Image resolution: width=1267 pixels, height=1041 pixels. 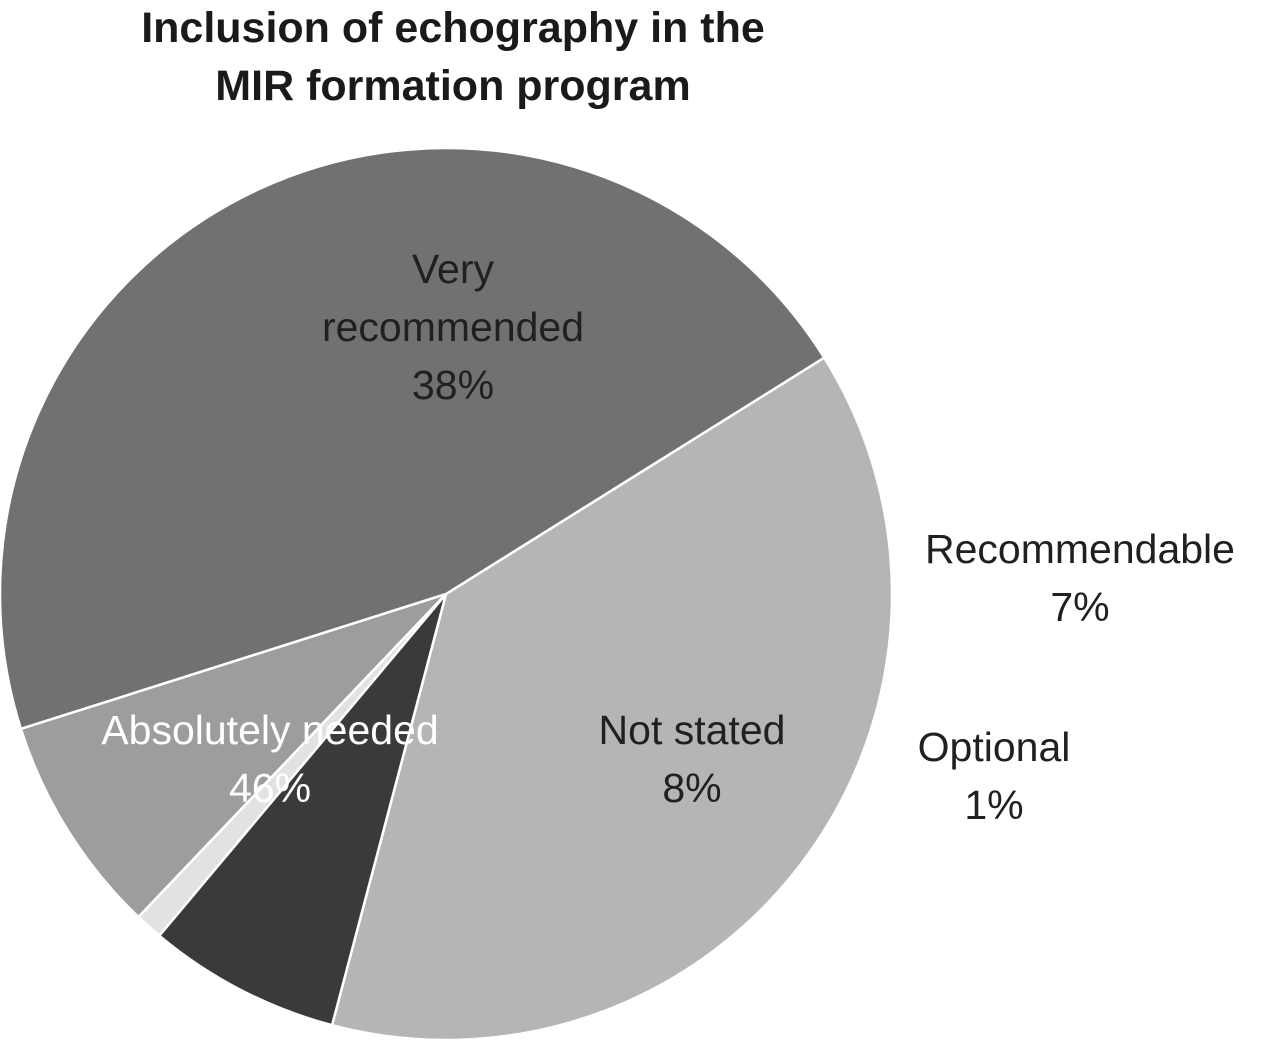 What do you see at coordinates (270, 788) in the screenshot?
I see `slice-value-label-absolutely-needed: 46%` at bounding box center [270, 788].